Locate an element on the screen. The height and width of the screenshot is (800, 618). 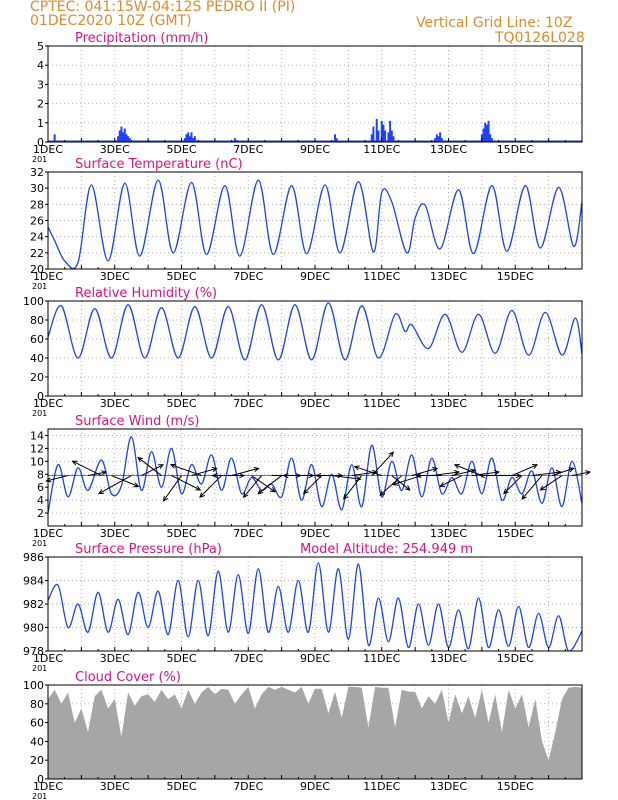
y-tick-label: 14 is located at coordinates (37, 435).